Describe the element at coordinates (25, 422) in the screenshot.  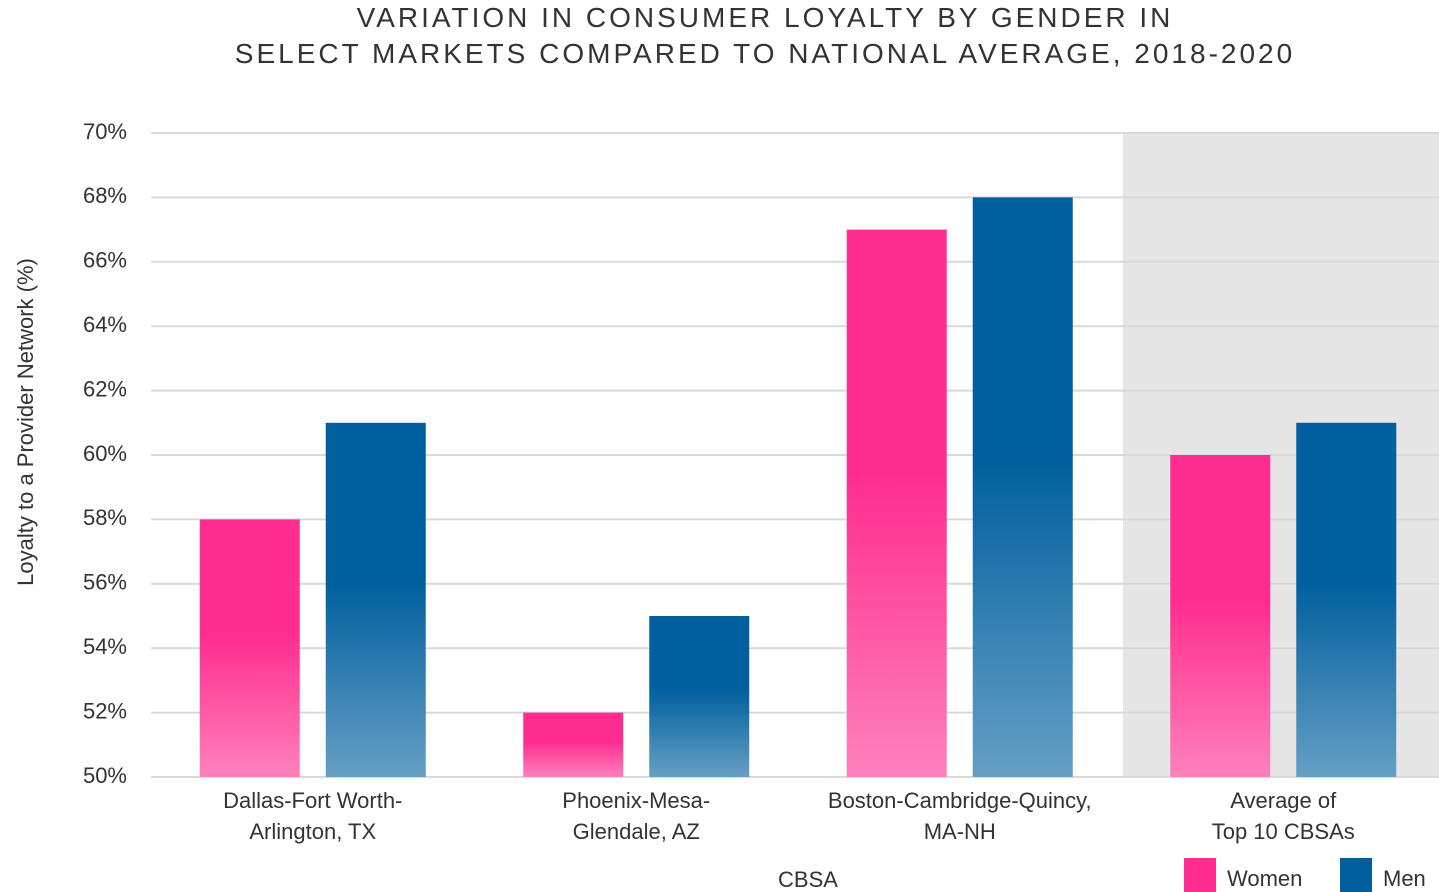
I see `y-axis-label: Loyalty to a Provider Network (%)` at that location.